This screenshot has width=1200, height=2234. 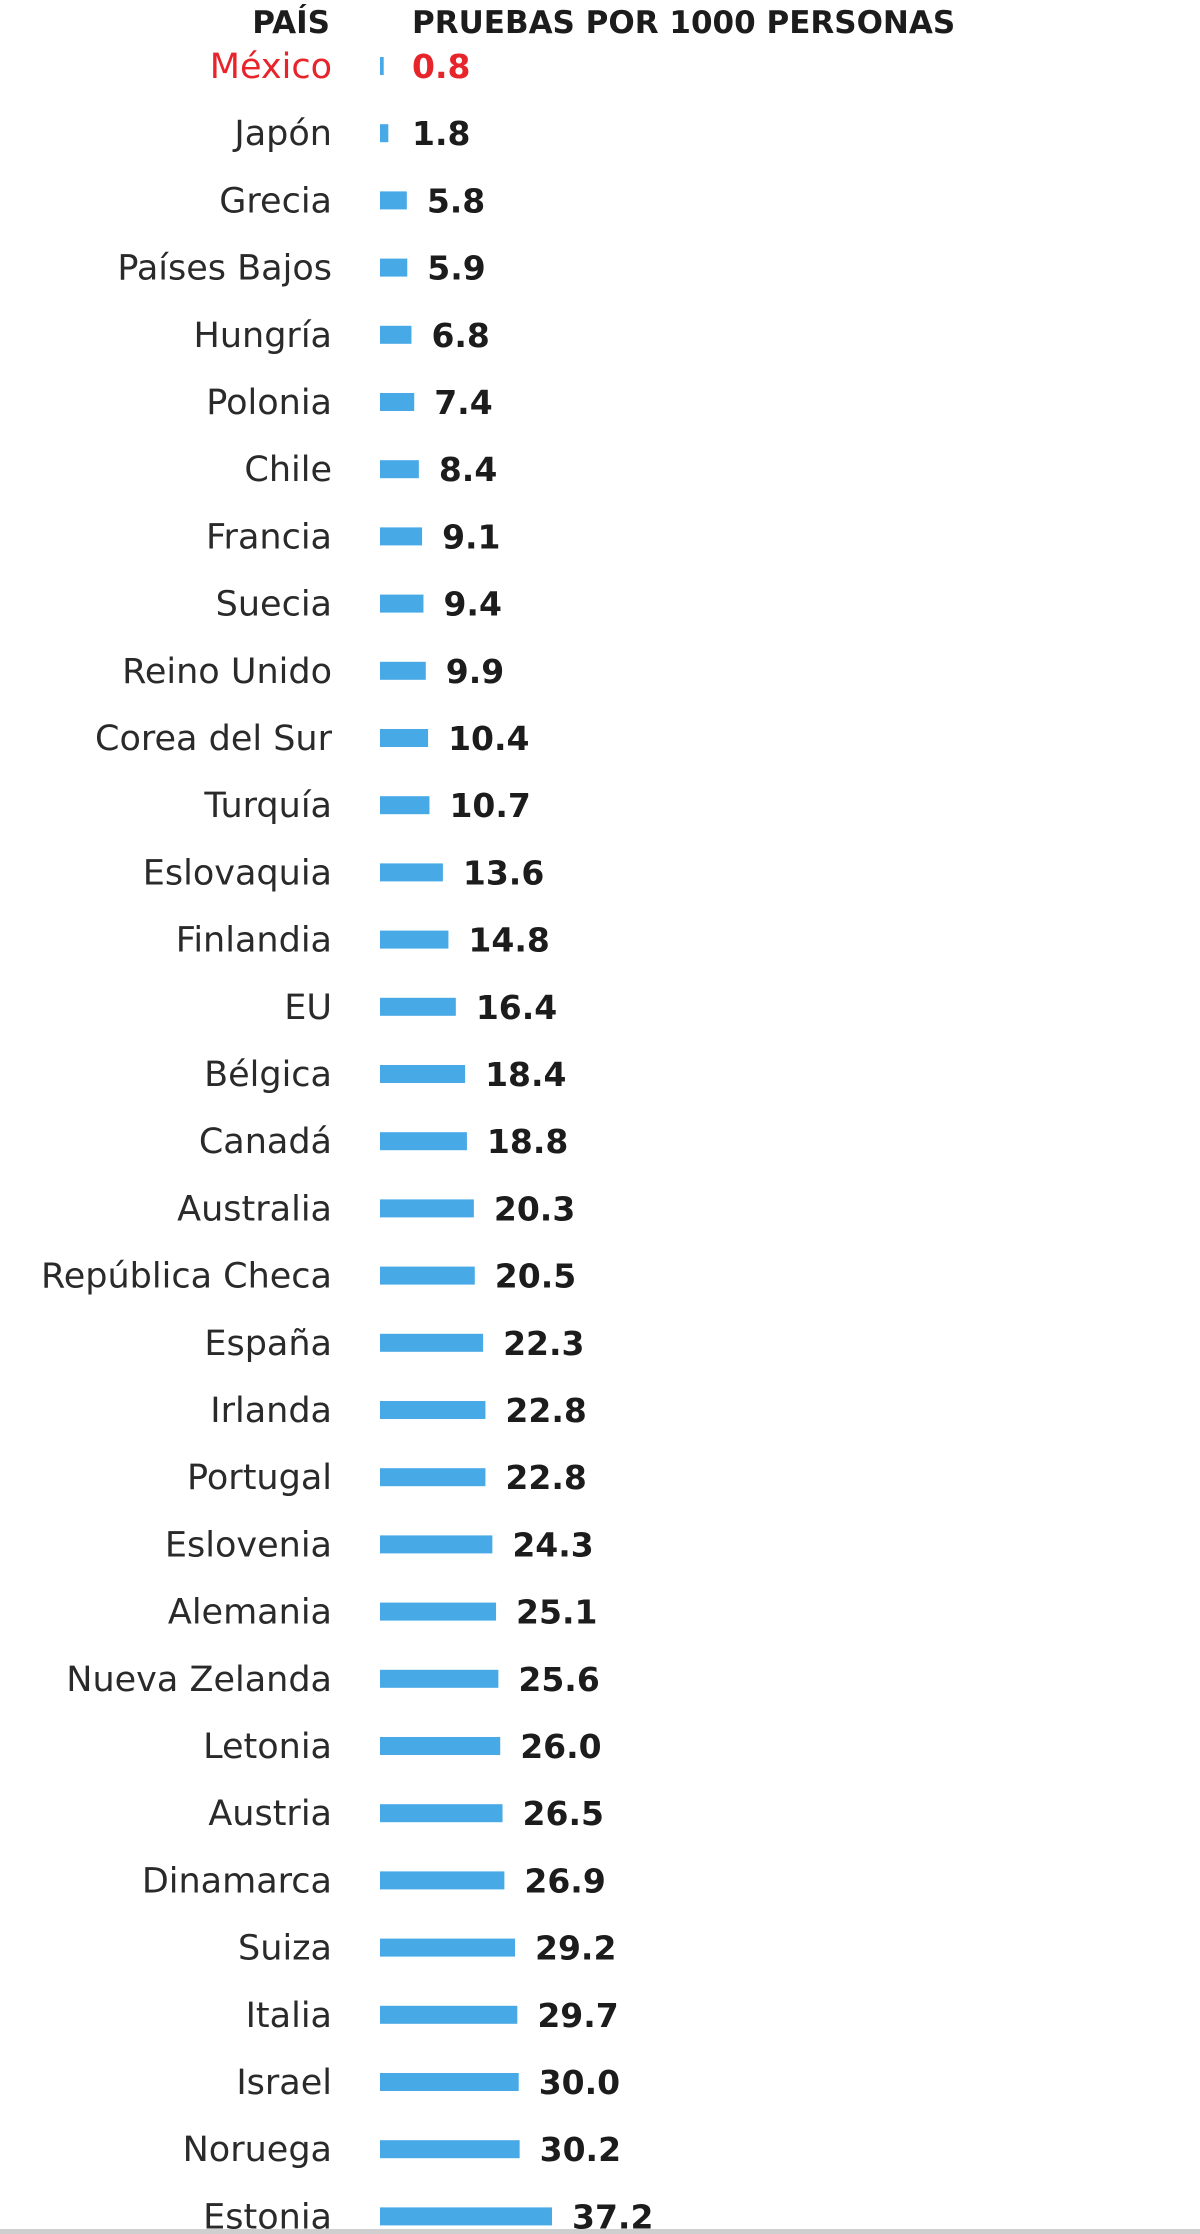 I want to click on category-label: Chile, so click(x=288, y=470).